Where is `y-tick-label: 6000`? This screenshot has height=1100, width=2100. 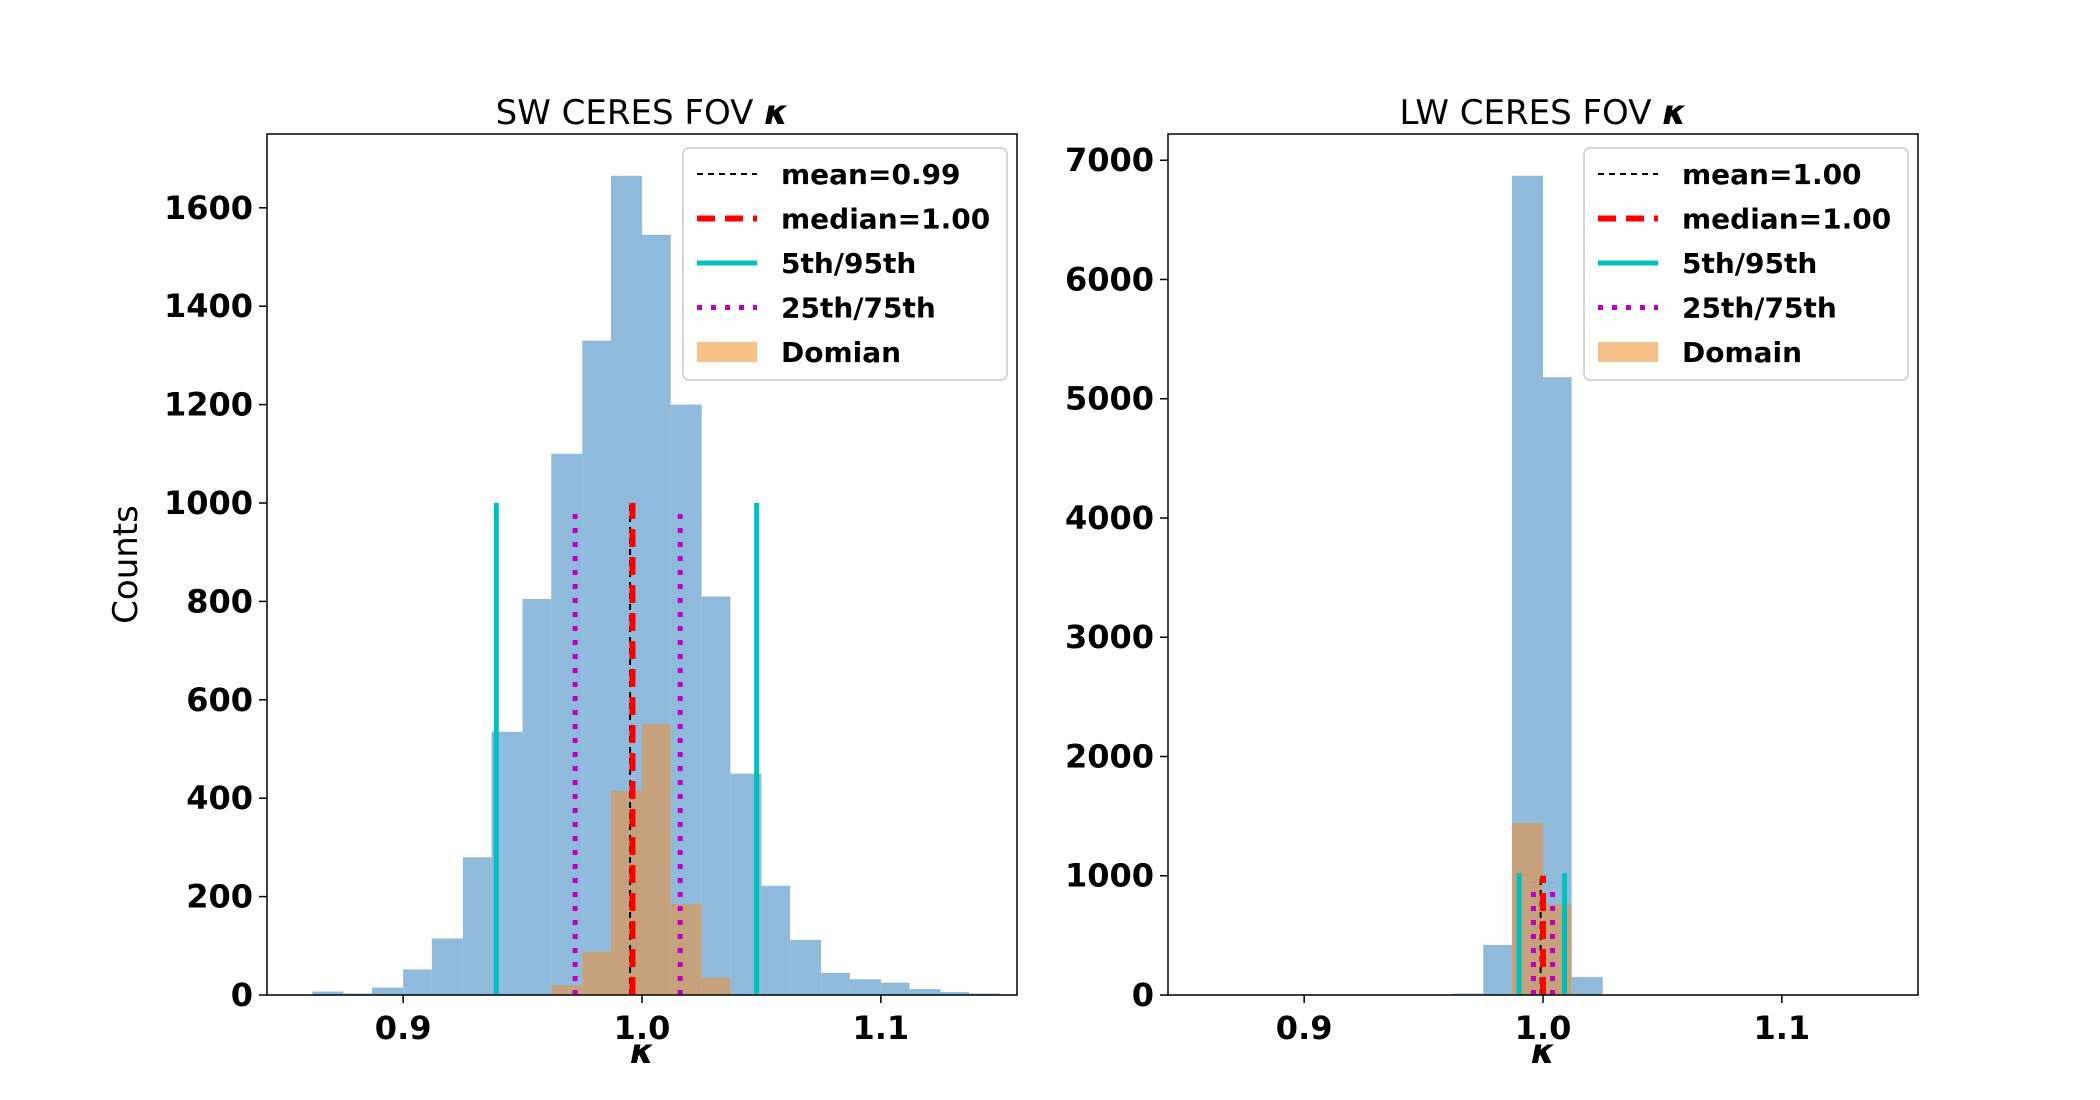 y-tick-label: 6000 is located at coordinates (1109, 279).